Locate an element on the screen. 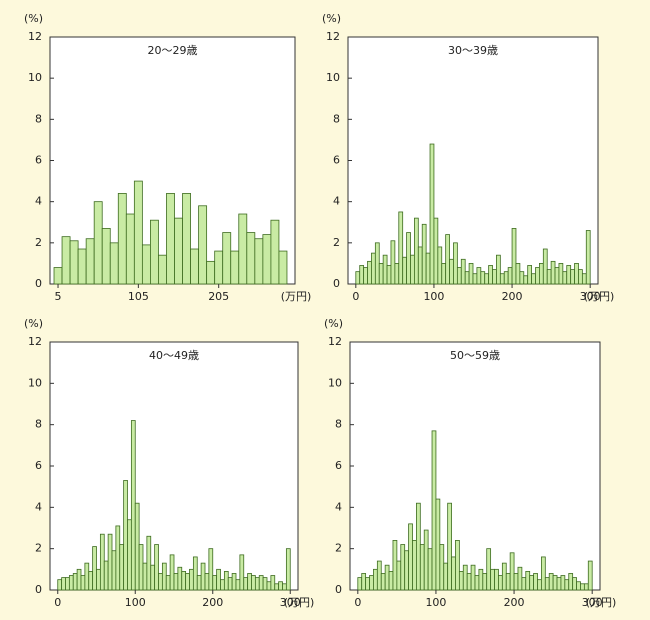  y-tick-label: 10 is located at coordinates (333, 77).